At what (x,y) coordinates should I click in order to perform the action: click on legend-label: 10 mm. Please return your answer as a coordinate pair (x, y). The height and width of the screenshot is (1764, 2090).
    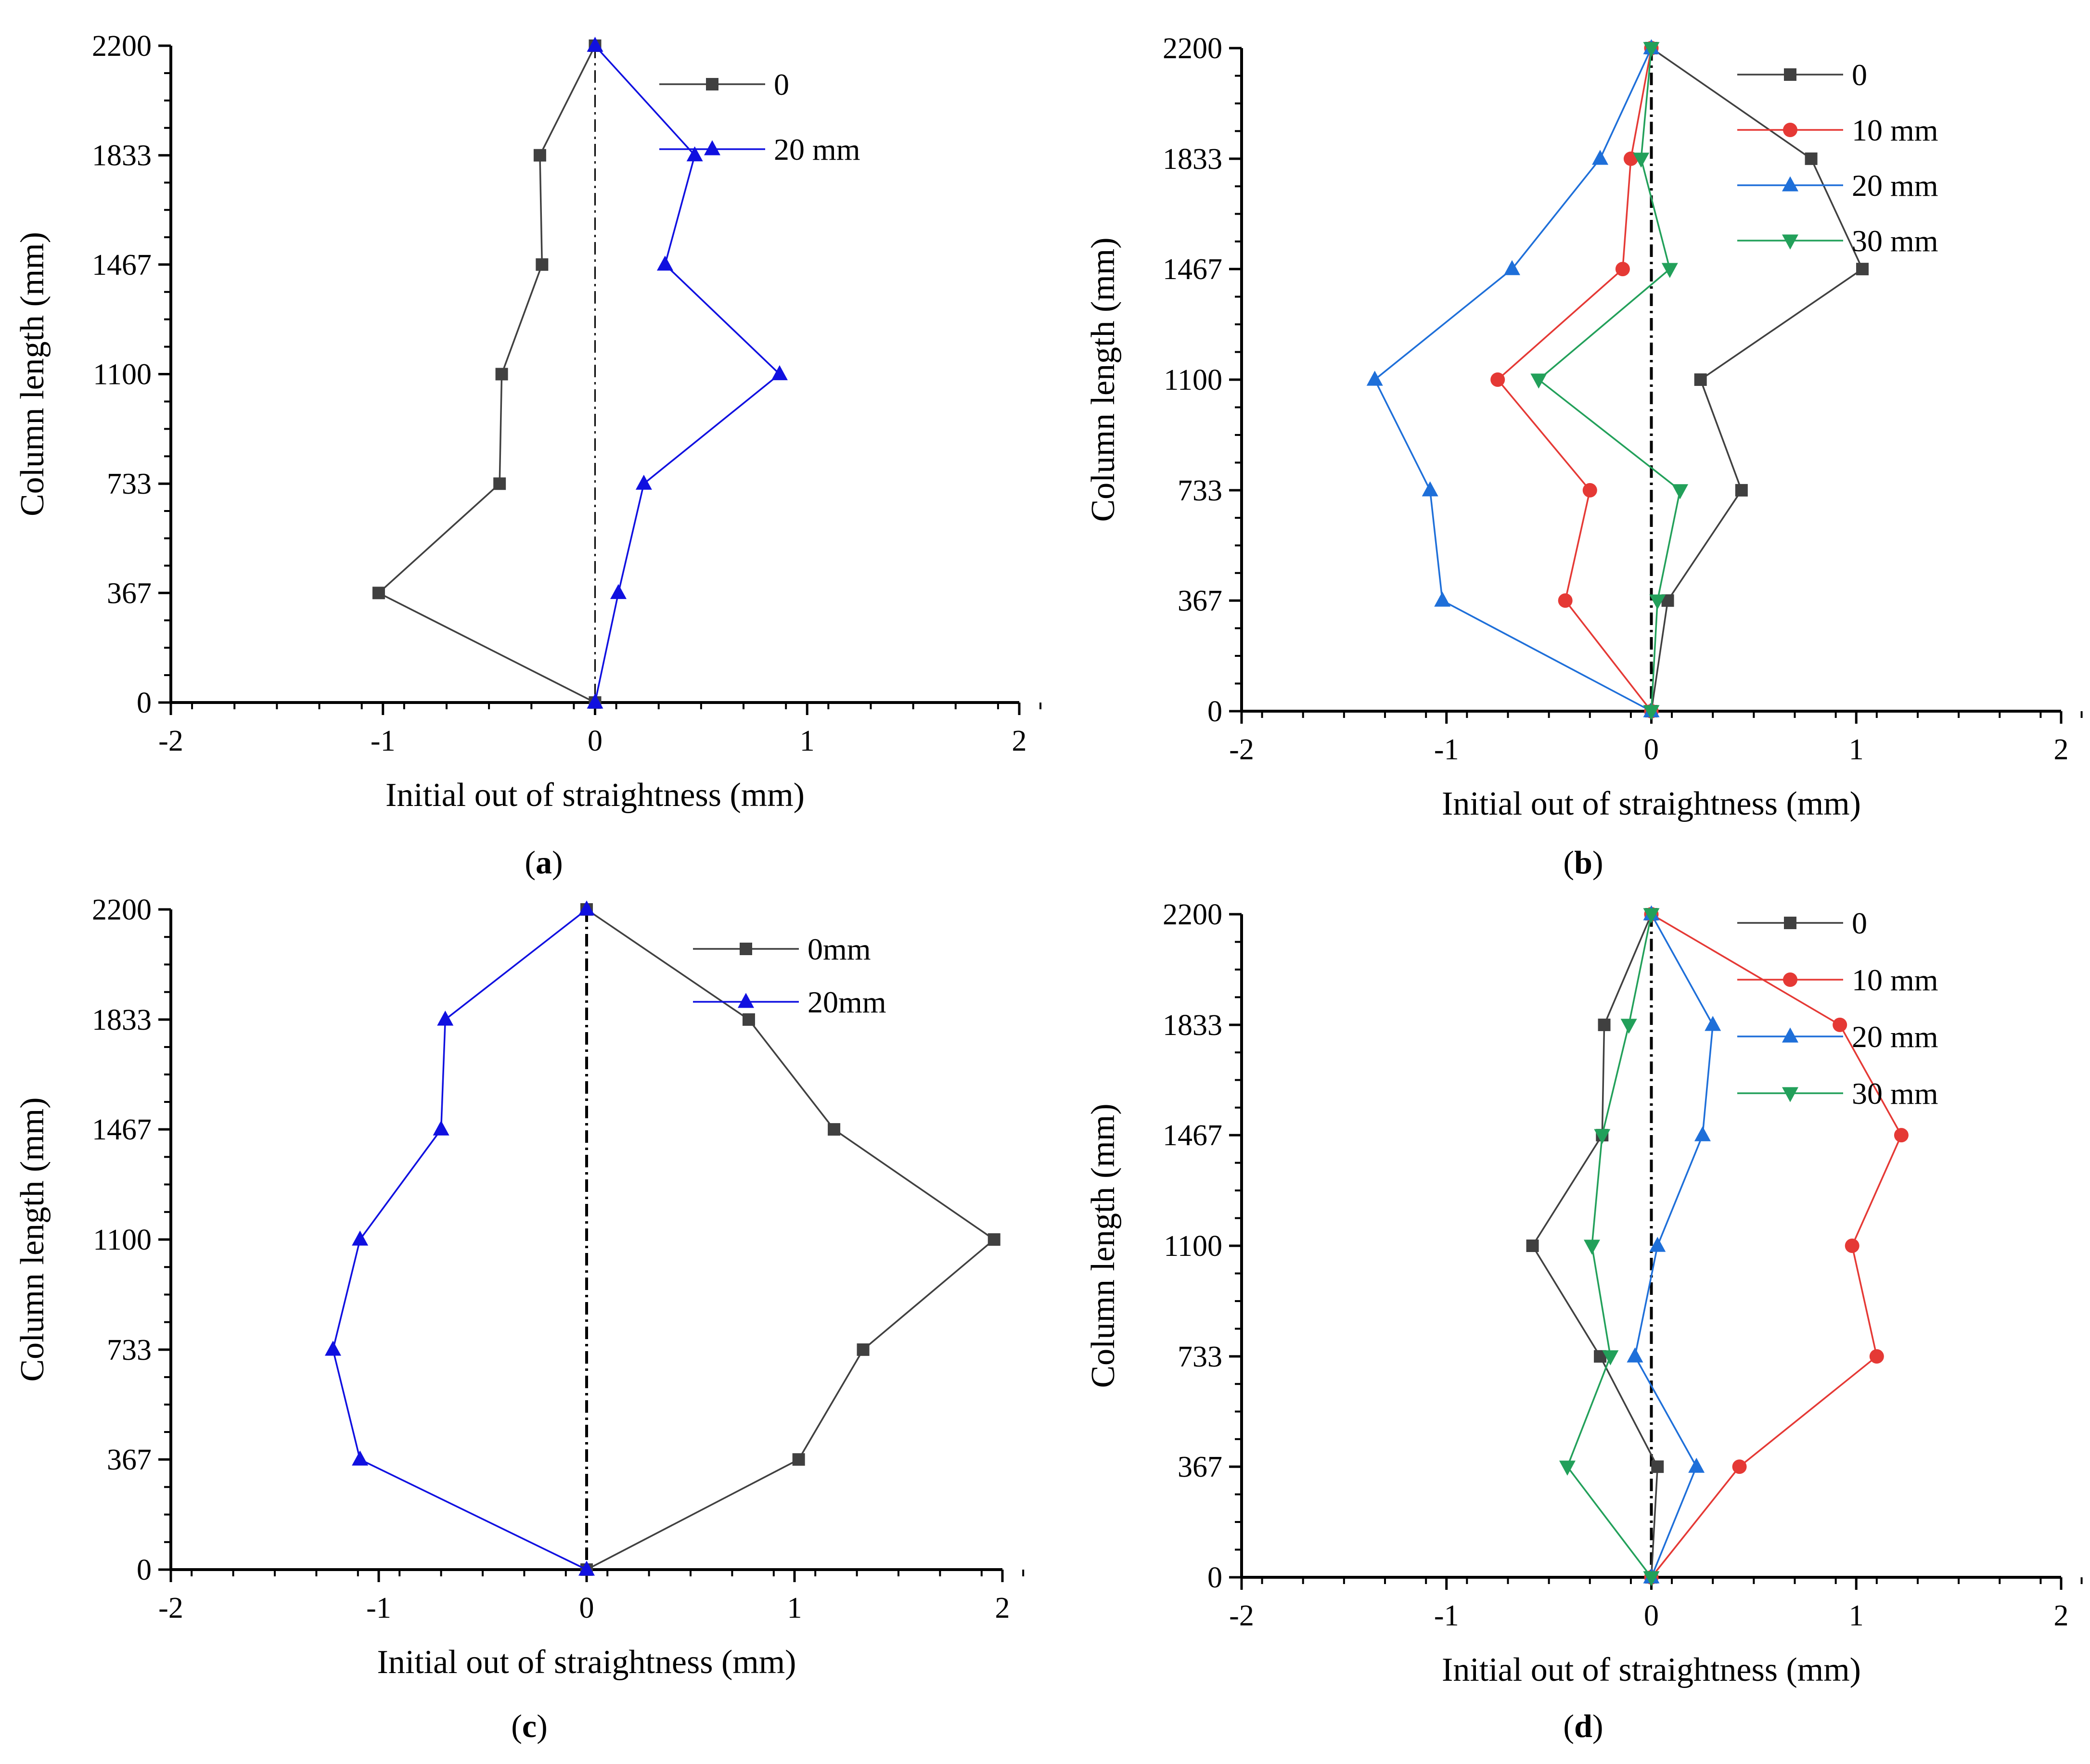
    Looking at the image, I should click on (1895, 980).